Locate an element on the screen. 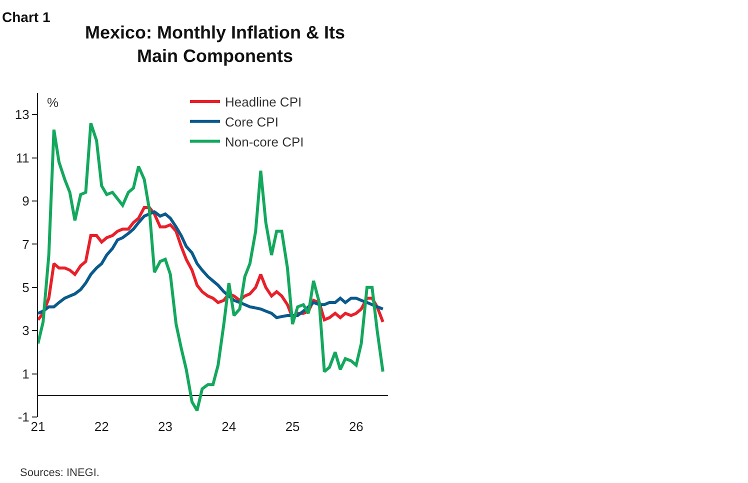 The height and width of the screenshot is (483, 748). y-tick-label: -1 is located at coordinates (24, 417).